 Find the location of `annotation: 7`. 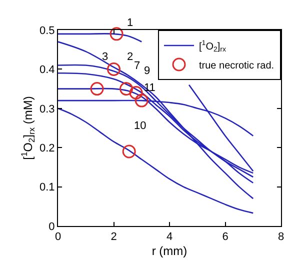

annotation: 7 is located at coordinates (137, 66).